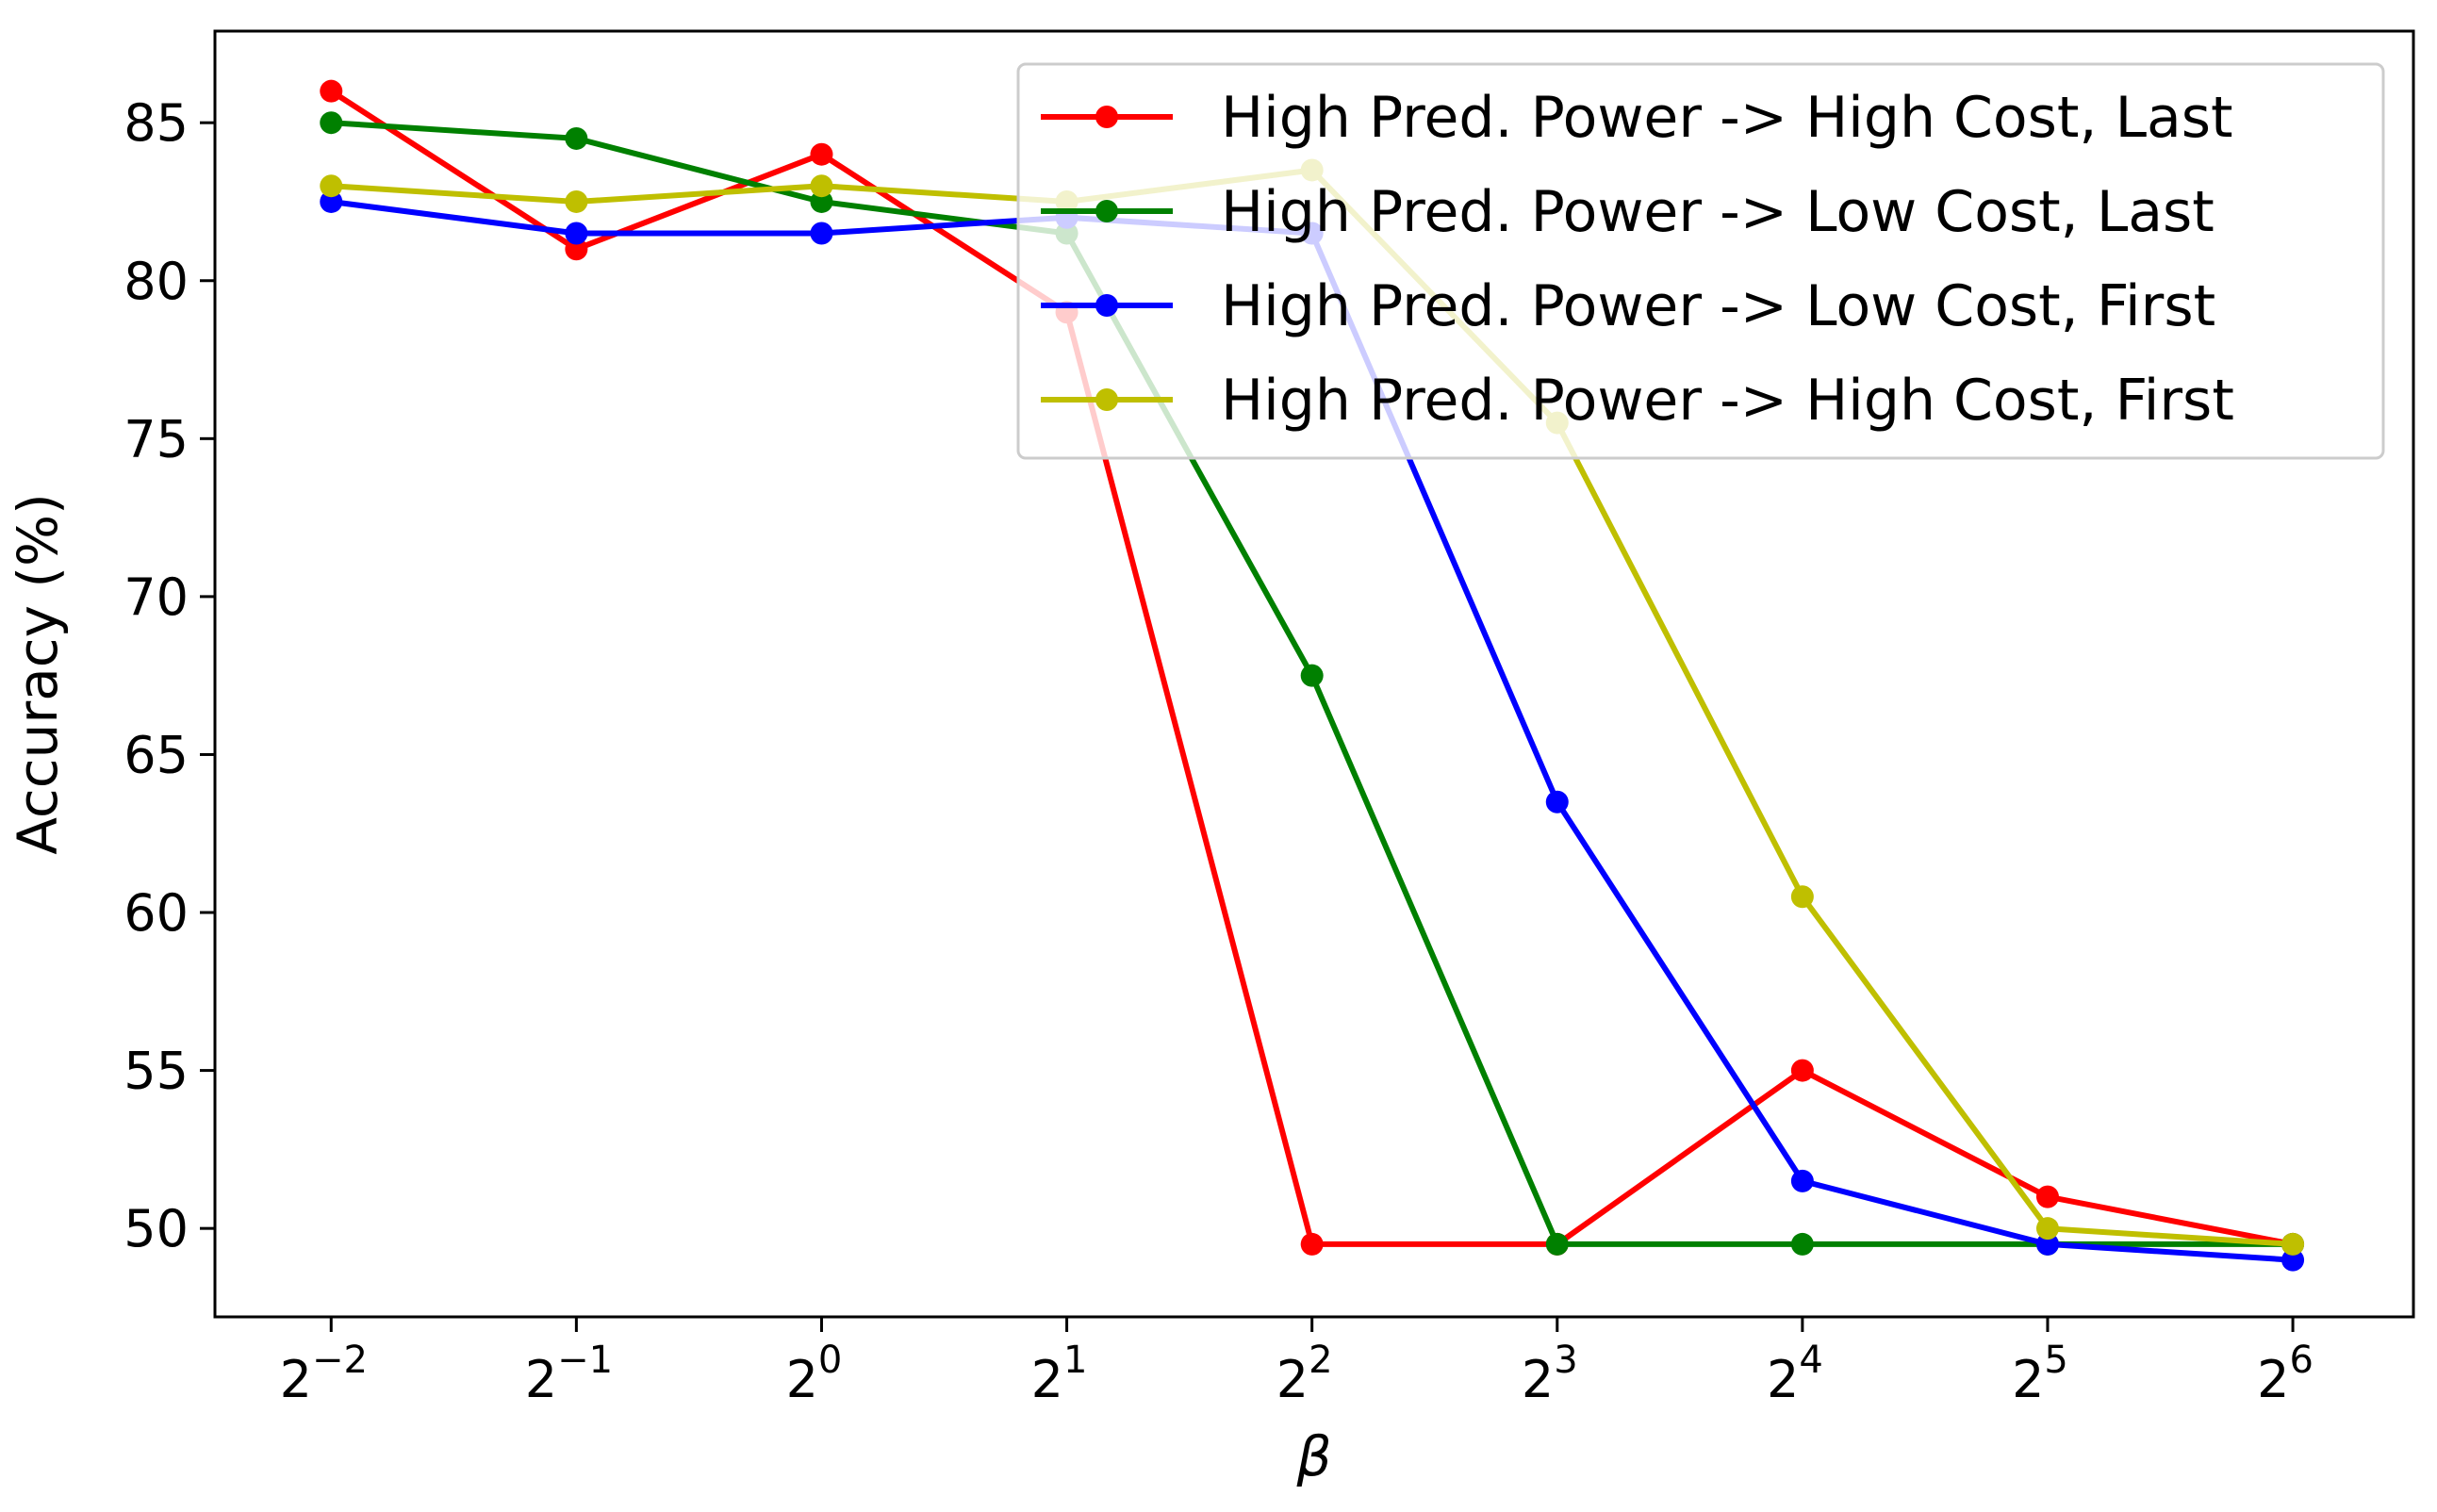 This screenshot has height=1512, width=2437. I want to click on legend-label: High Pred. Power -> Low Cost, First, so click(1718, 306).